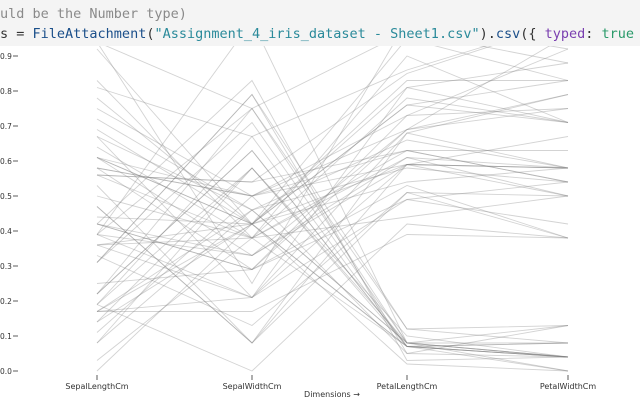 The height and width of the screenshot is (400, 640). What do you see at coordinates (96, 386) in the screenshot?
I see `dimension-label: SepalLengthCm` at bounding box center [96, 386].